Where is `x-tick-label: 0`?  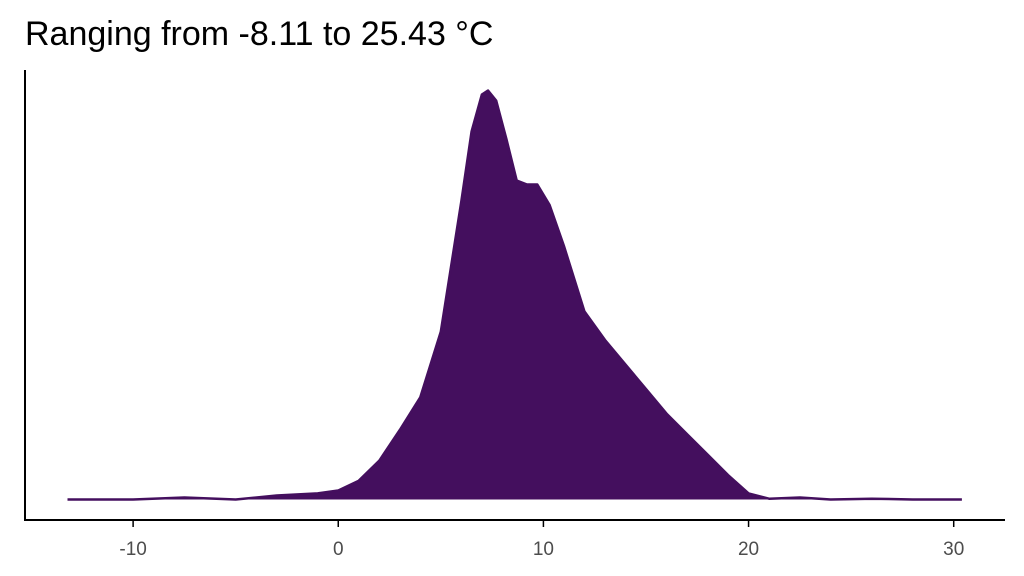 x-tick-label: 0 is located at coordinates (338, 549).